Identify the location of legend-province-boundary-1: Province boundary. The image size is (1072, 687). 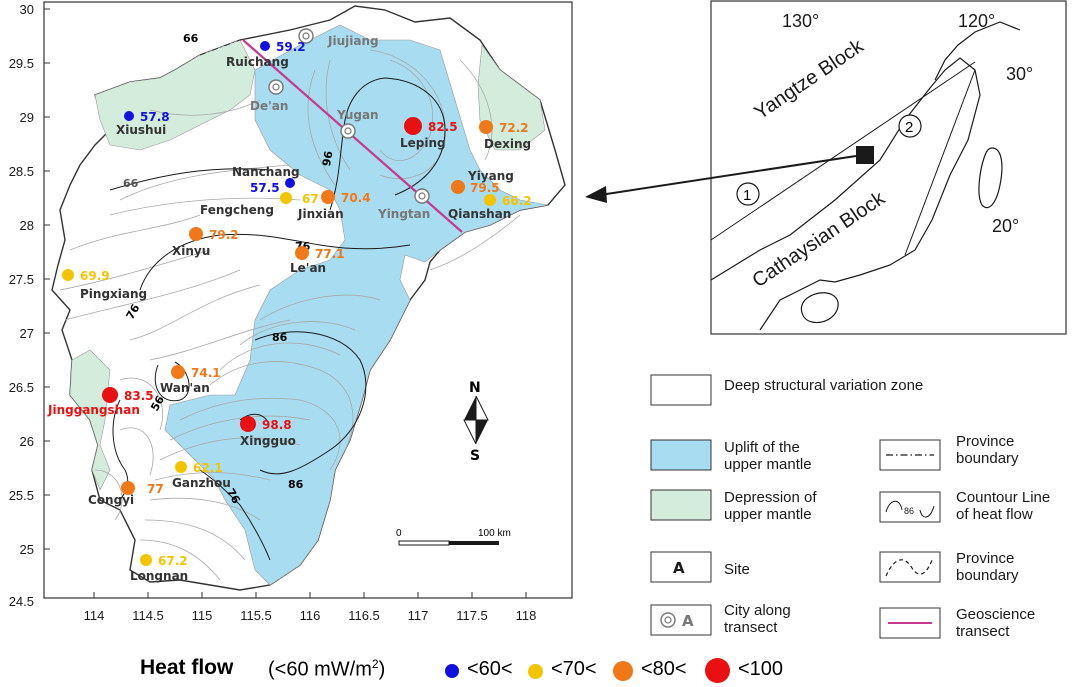
(949, 452).